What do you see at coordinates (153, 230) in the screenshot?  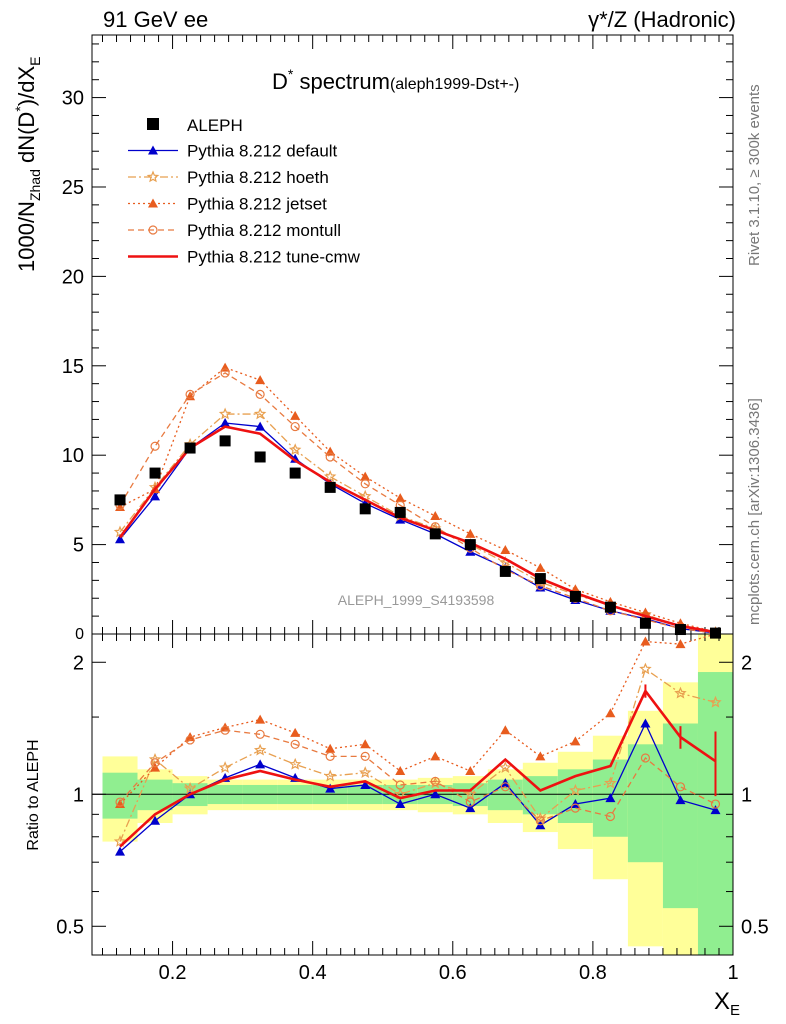 I see `legend-marker-montull` at bounding box center [153, 230].